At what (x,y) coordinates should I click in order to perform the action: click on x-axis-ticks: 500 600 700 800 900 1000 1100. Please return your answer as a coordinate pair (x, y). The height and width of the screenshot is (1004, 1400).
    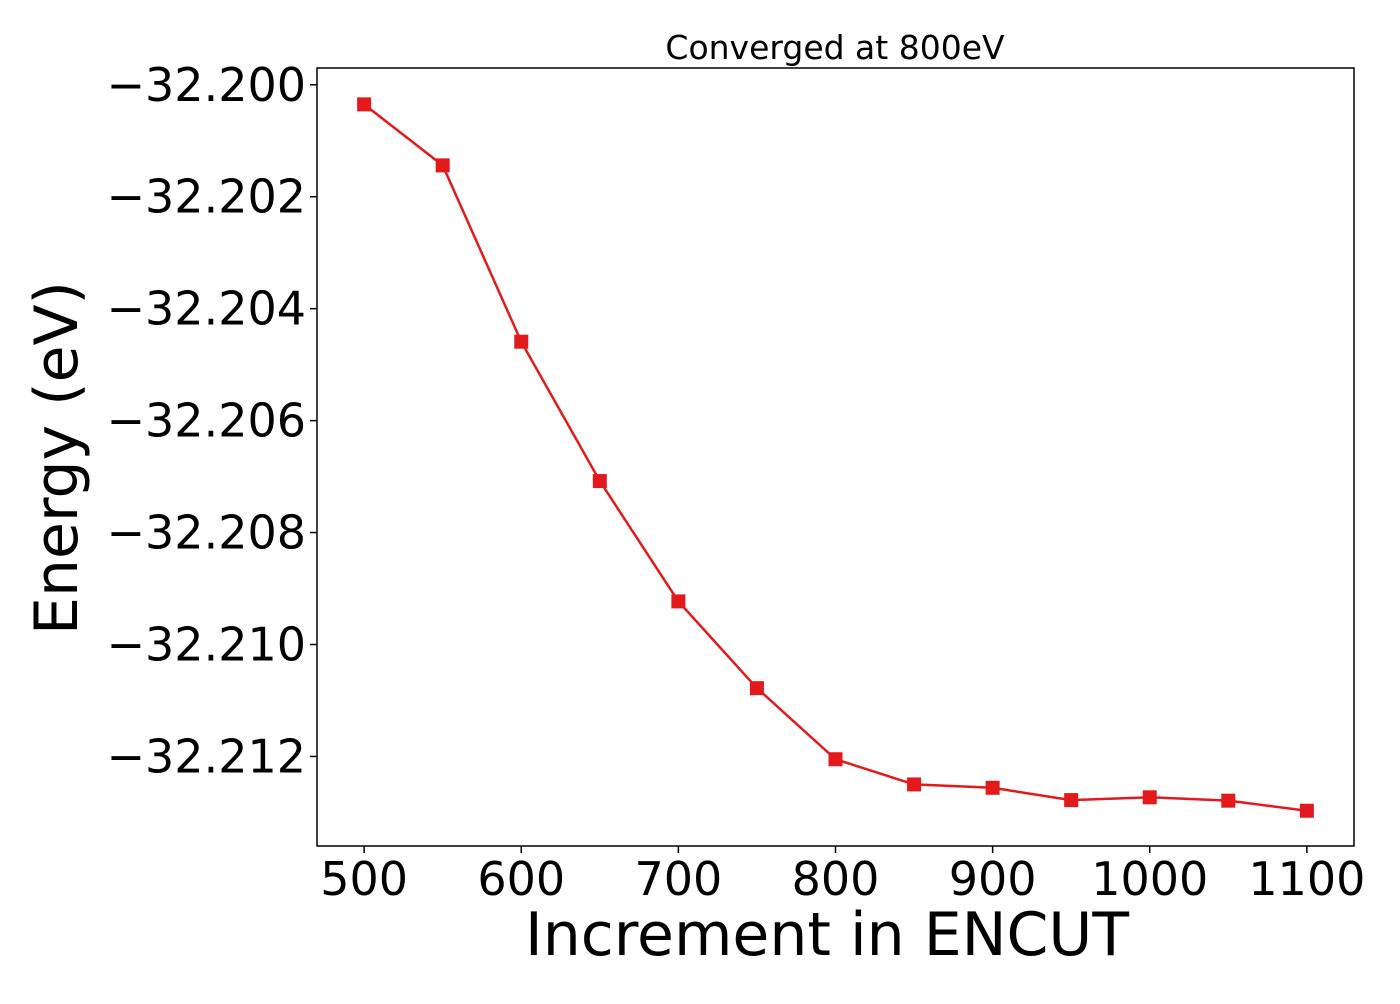
    Looking at the image, I should click on (842, 876).